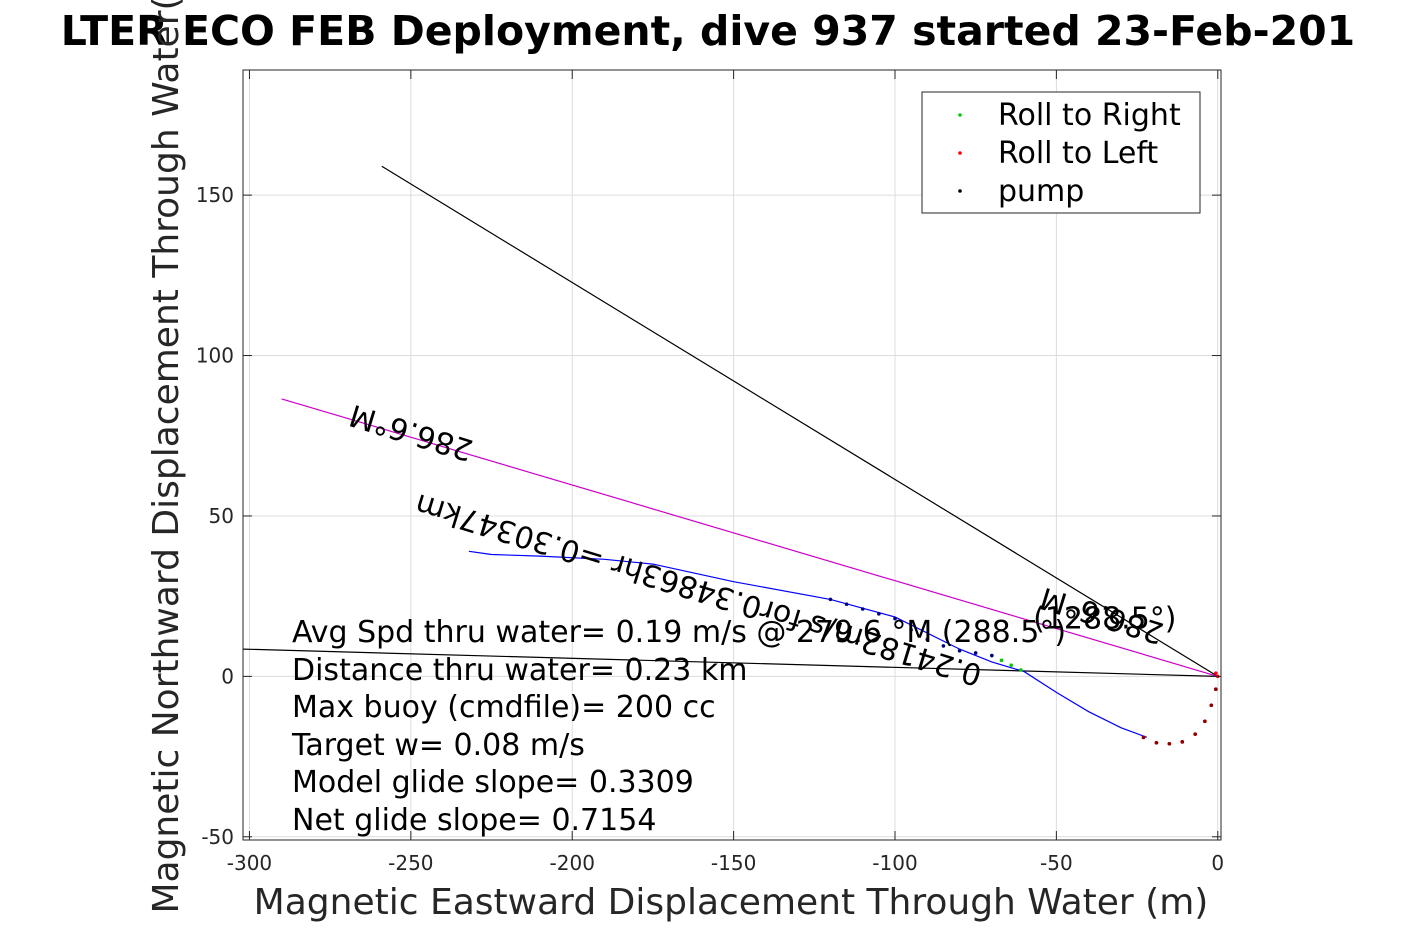 This screenshot has height=945, width=1417. Describe the element at coordinates (504, 707) in the screenshot. I see `info-line-max-buoy: Max buoy (cmdfile)= 200 cc` at that location.